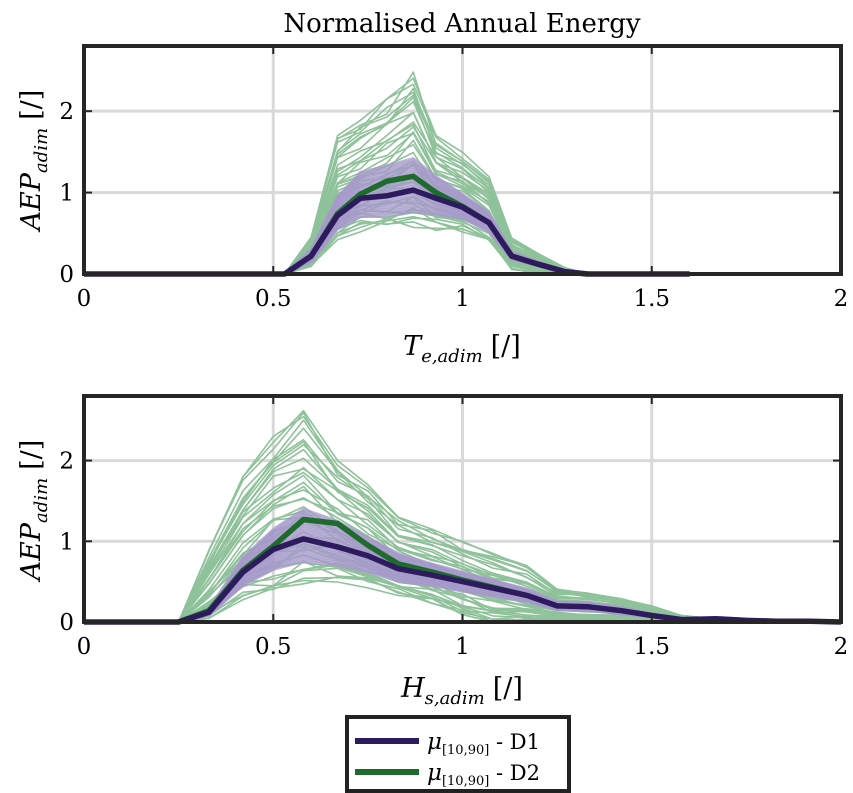  What do you see at coordinates (506, 346) in the screenshot?
I see `top-xlabel-unit: [/]` at bounding box center [506, 346].